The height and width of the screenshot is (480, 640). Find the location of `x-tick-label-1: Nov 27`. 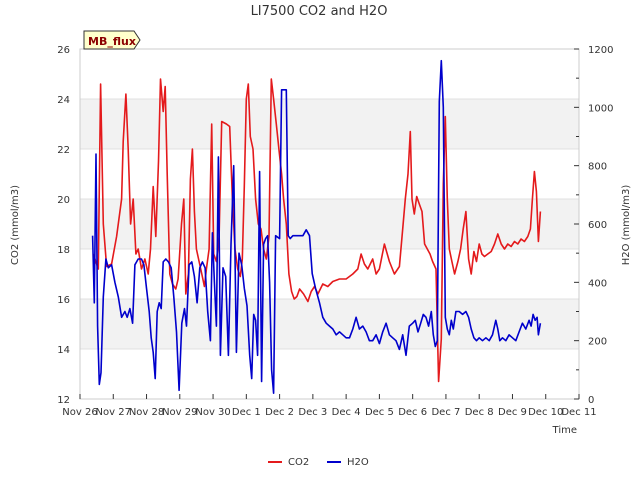

x-tick-label-1: Nov 27 is located at coordinates (113, 412).